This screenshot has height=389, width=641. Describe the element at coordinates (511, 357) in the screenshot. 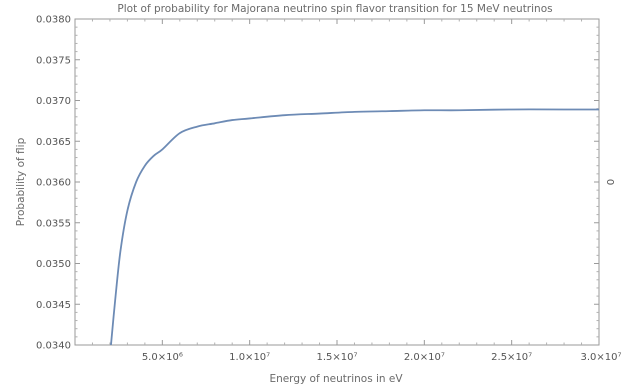

I see `x-tick-label: 2.5×10⁷` at that location.